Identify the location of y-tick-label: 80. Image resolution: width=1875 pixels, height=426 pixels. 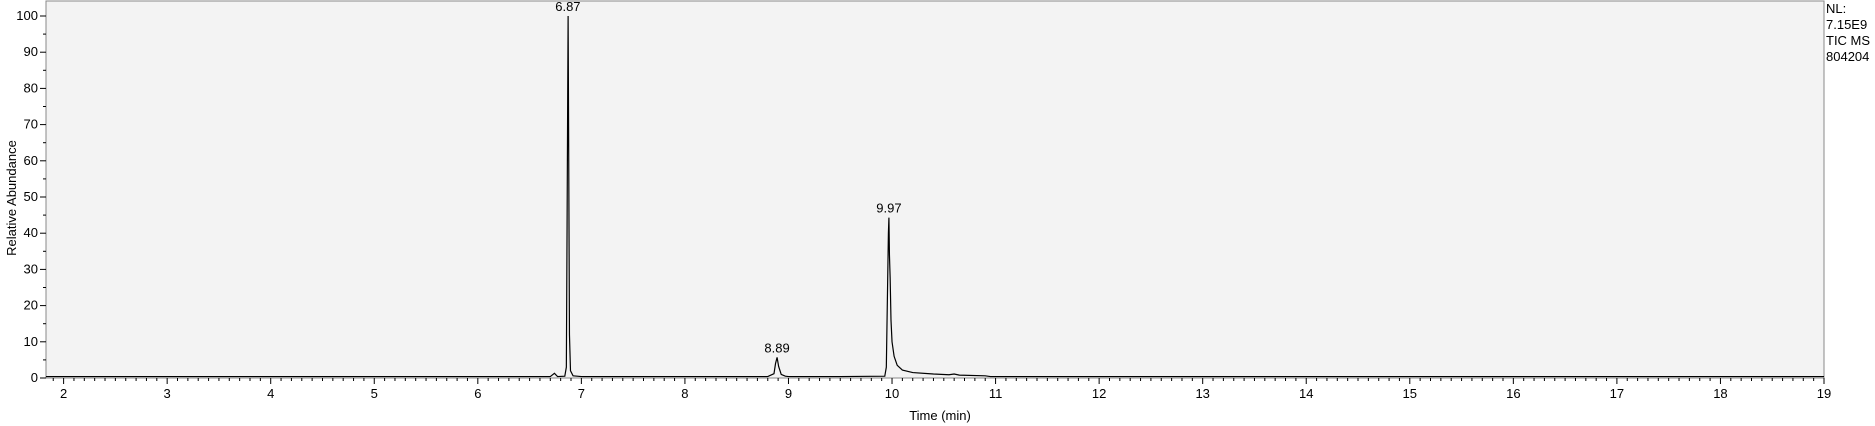
(31, 87).